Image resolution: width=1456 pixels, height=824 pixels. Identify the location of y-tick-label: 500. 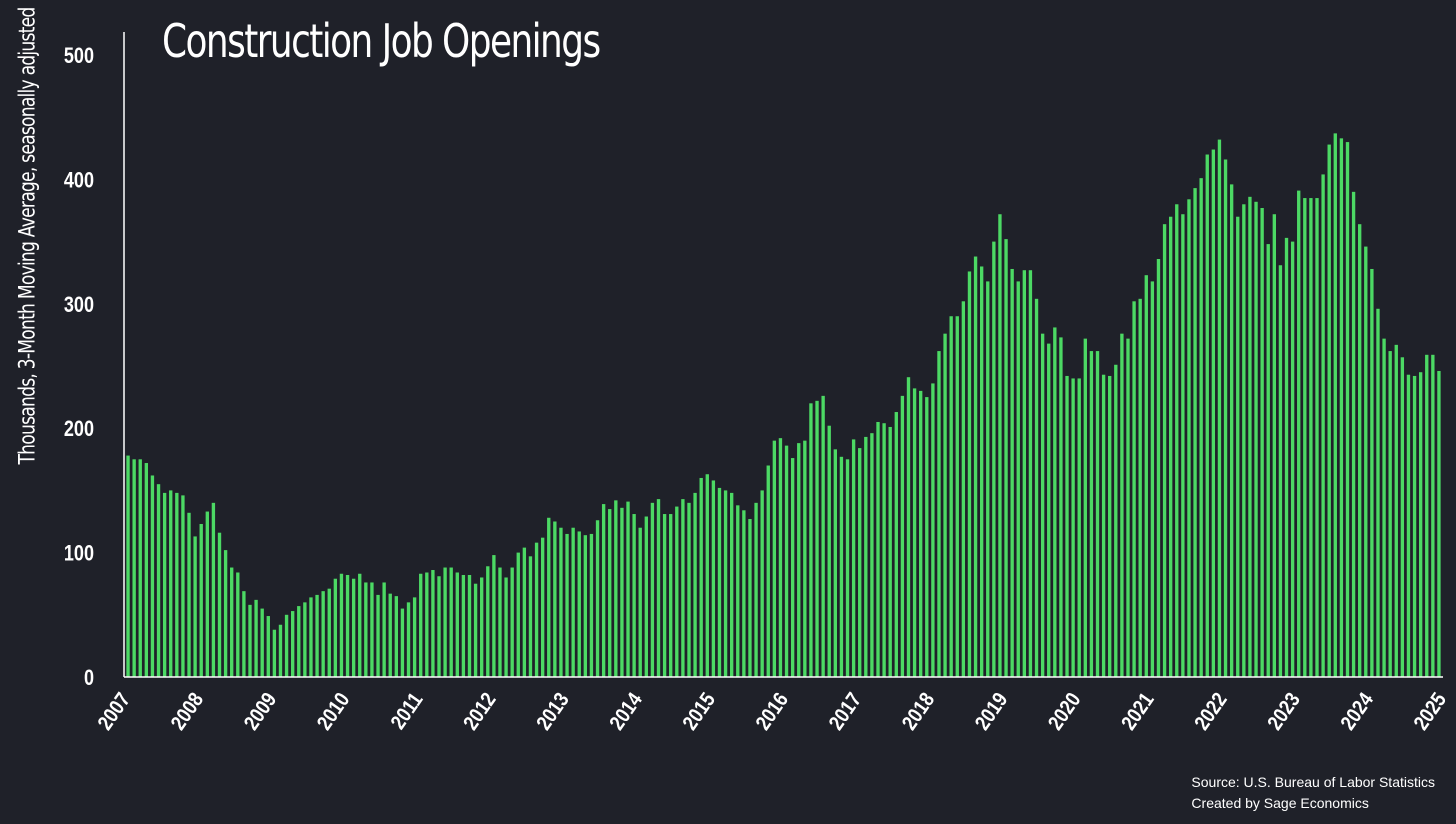
(79, 56).